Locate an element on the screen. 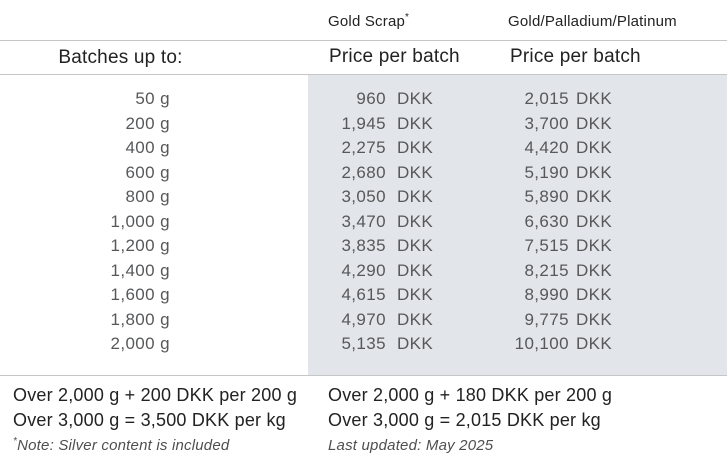 This screenshot has height=467, width=727. table-row: 600 g 2,680 DKK 5,190 DKK is located at coordinates (363, 173).